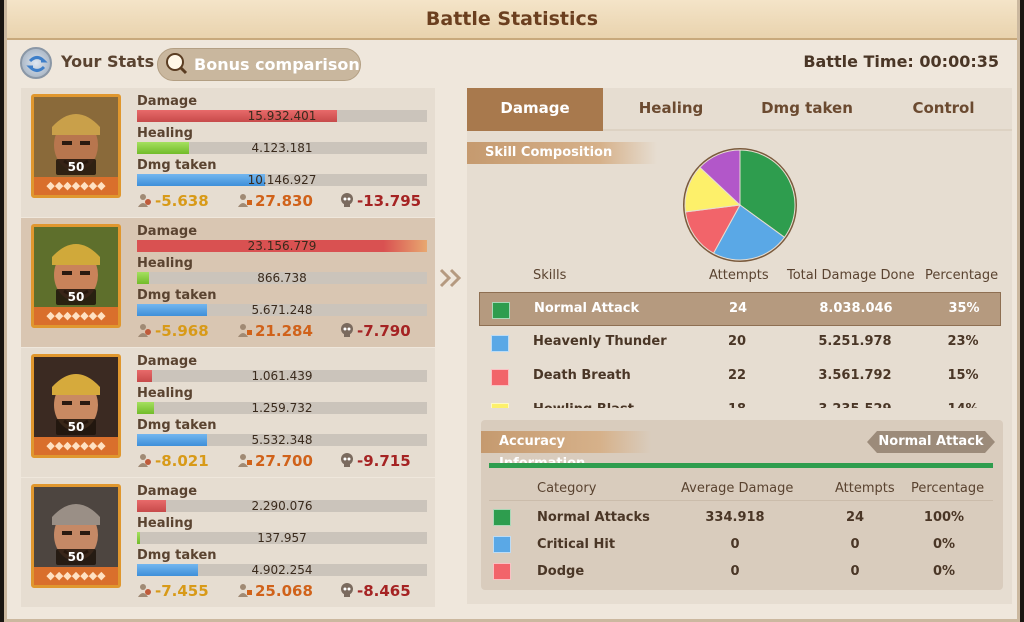  I want to click on dmg-taken-label: Dmg taken, so click(177, 295).